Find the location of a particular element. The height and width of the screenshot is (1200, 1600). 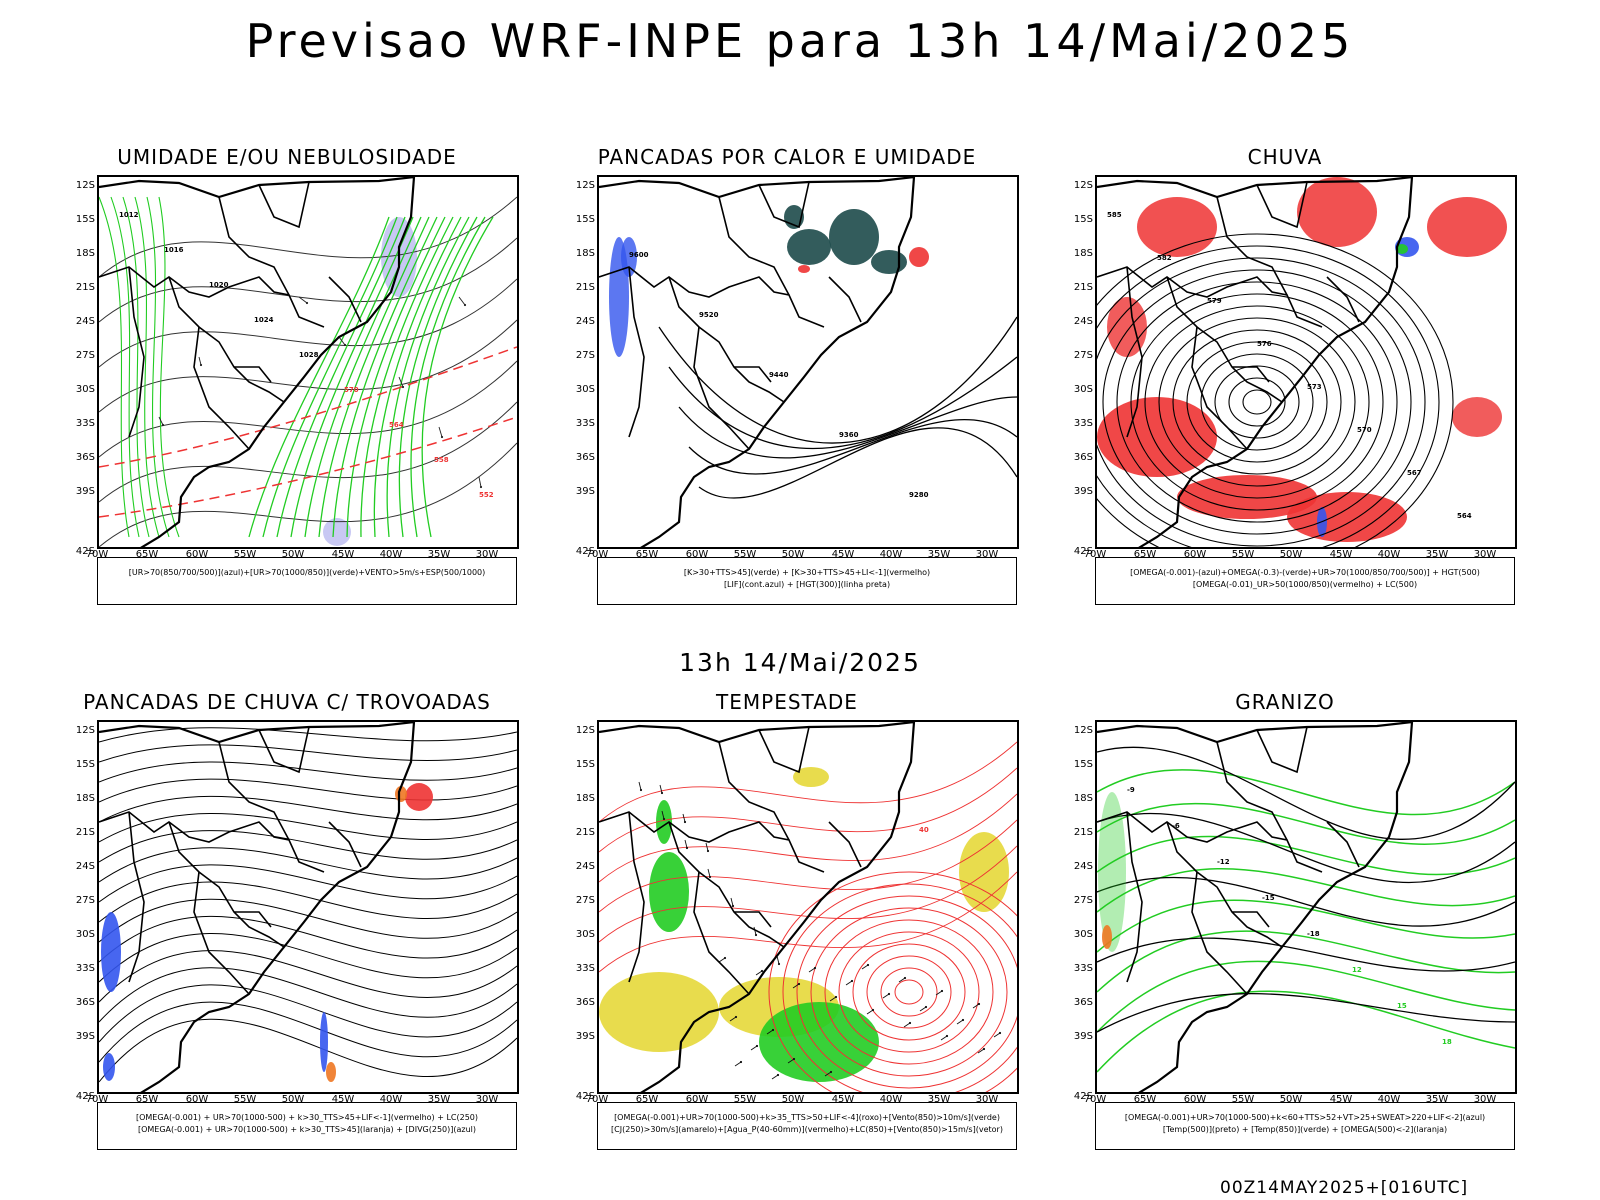

longitude-label: 60W is located at coordinates (1195, 1099).